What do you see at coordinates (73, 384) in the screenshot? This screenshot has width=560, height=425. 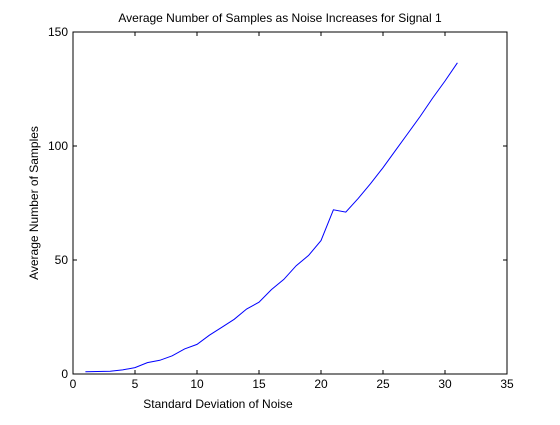 I see `x-tick-label: 0` at bounding box center [73, 384].